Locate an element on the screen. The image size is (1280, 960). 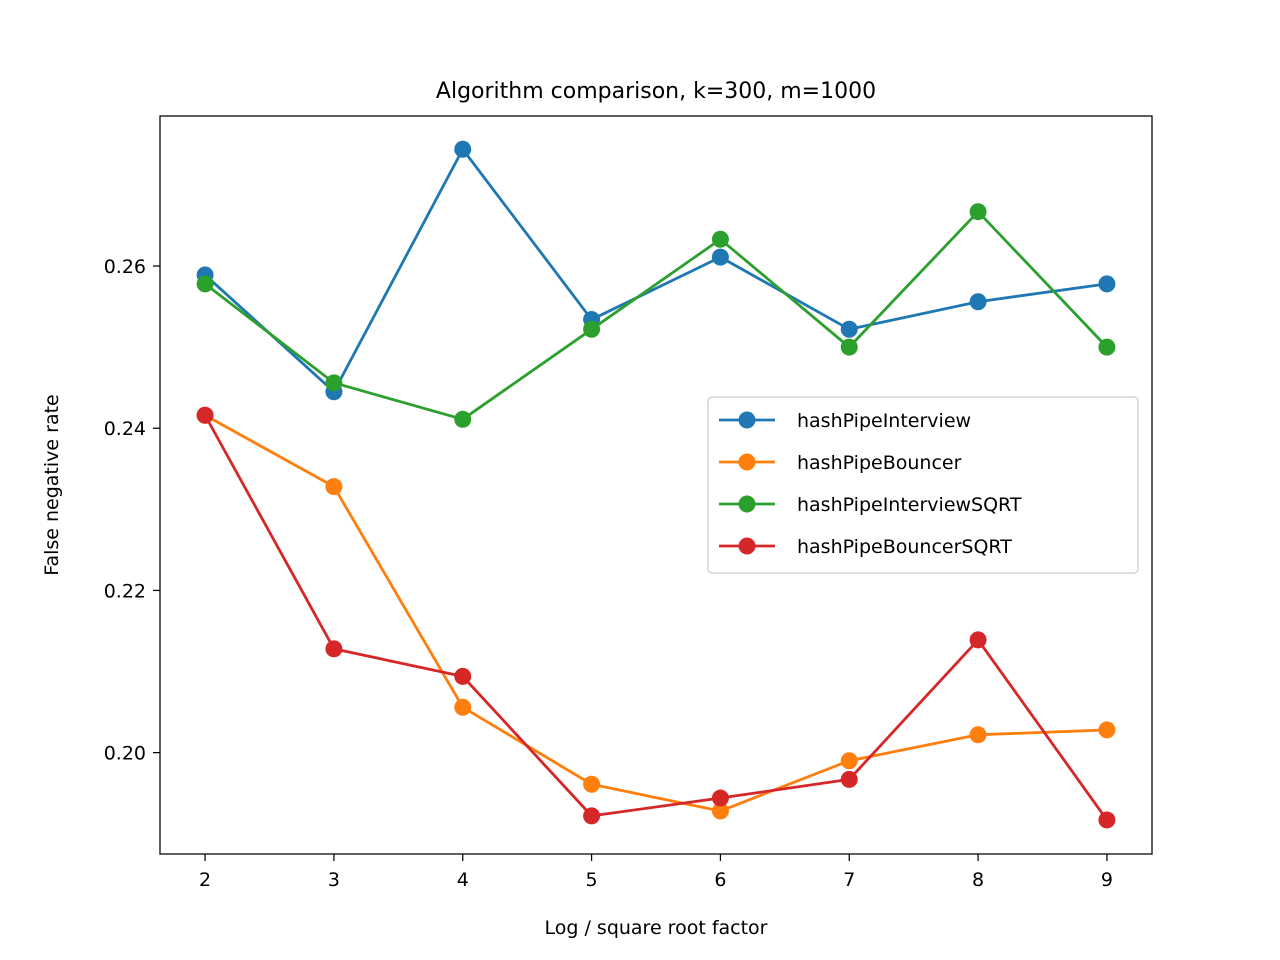
x-tick-label: 4 is located at coordinates (463, 880).